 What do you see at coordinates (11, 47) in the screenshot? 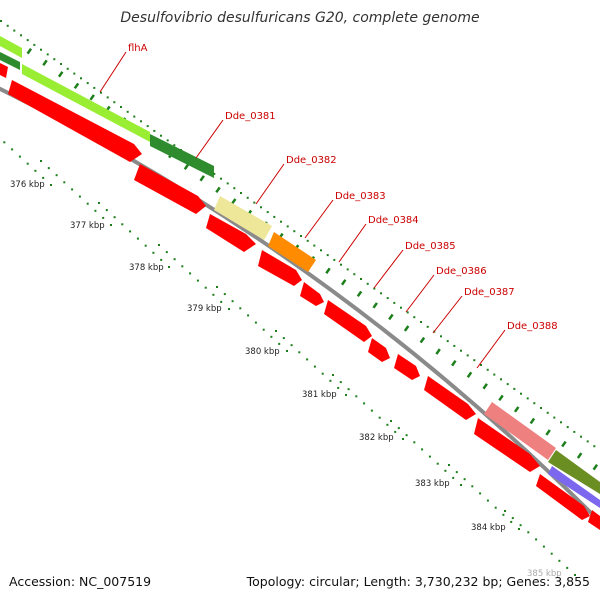
I see `feature-dark-green` at bounding box center [11, 47].